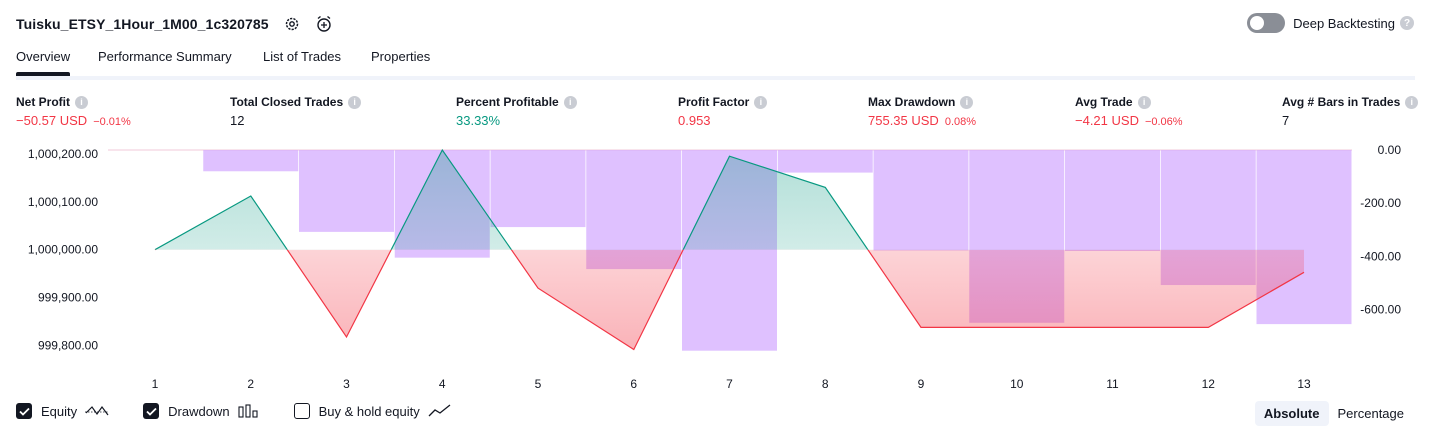  What do you see at coordinates (922, 111) in the screenshot?
I see `metric-card: Max Drawdown i 755.35 USD 0.08%` at bounding box center [922, 111].